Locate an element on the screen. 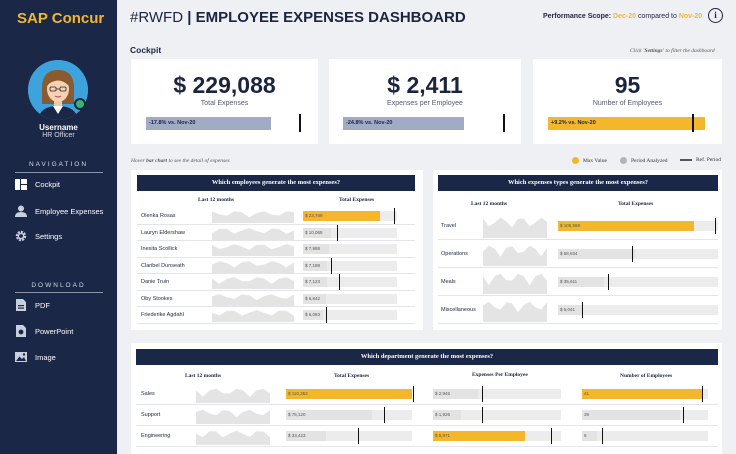 This screenshot has height=454, width=736. avatar is located at coordinates (58, 90).